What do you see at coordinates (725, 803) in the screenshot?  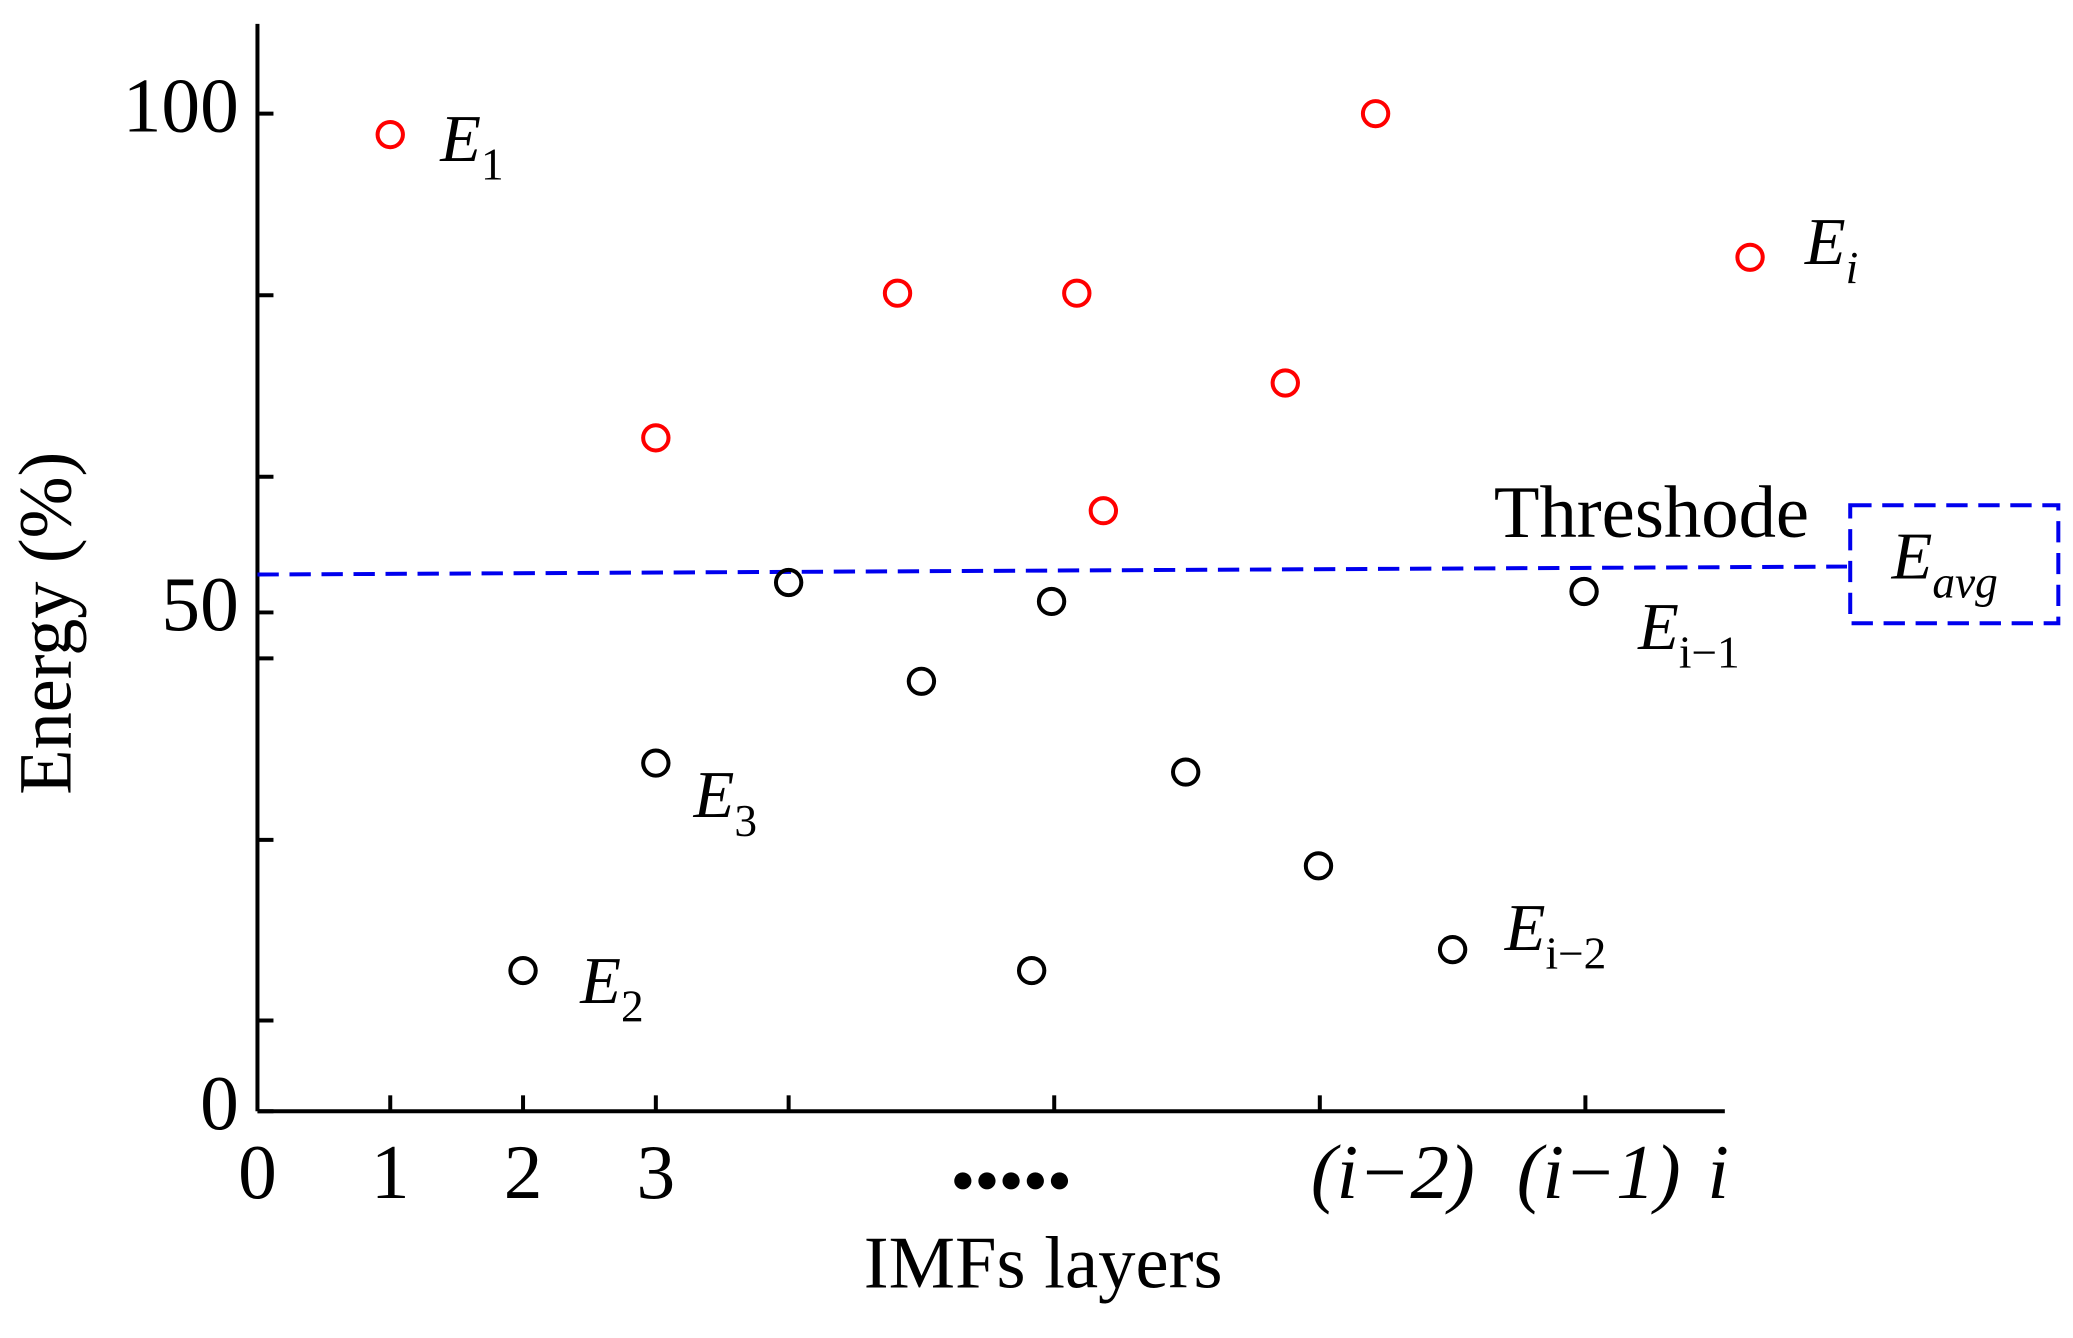 I see `annotation: E3` at bounding box center [725, 803].